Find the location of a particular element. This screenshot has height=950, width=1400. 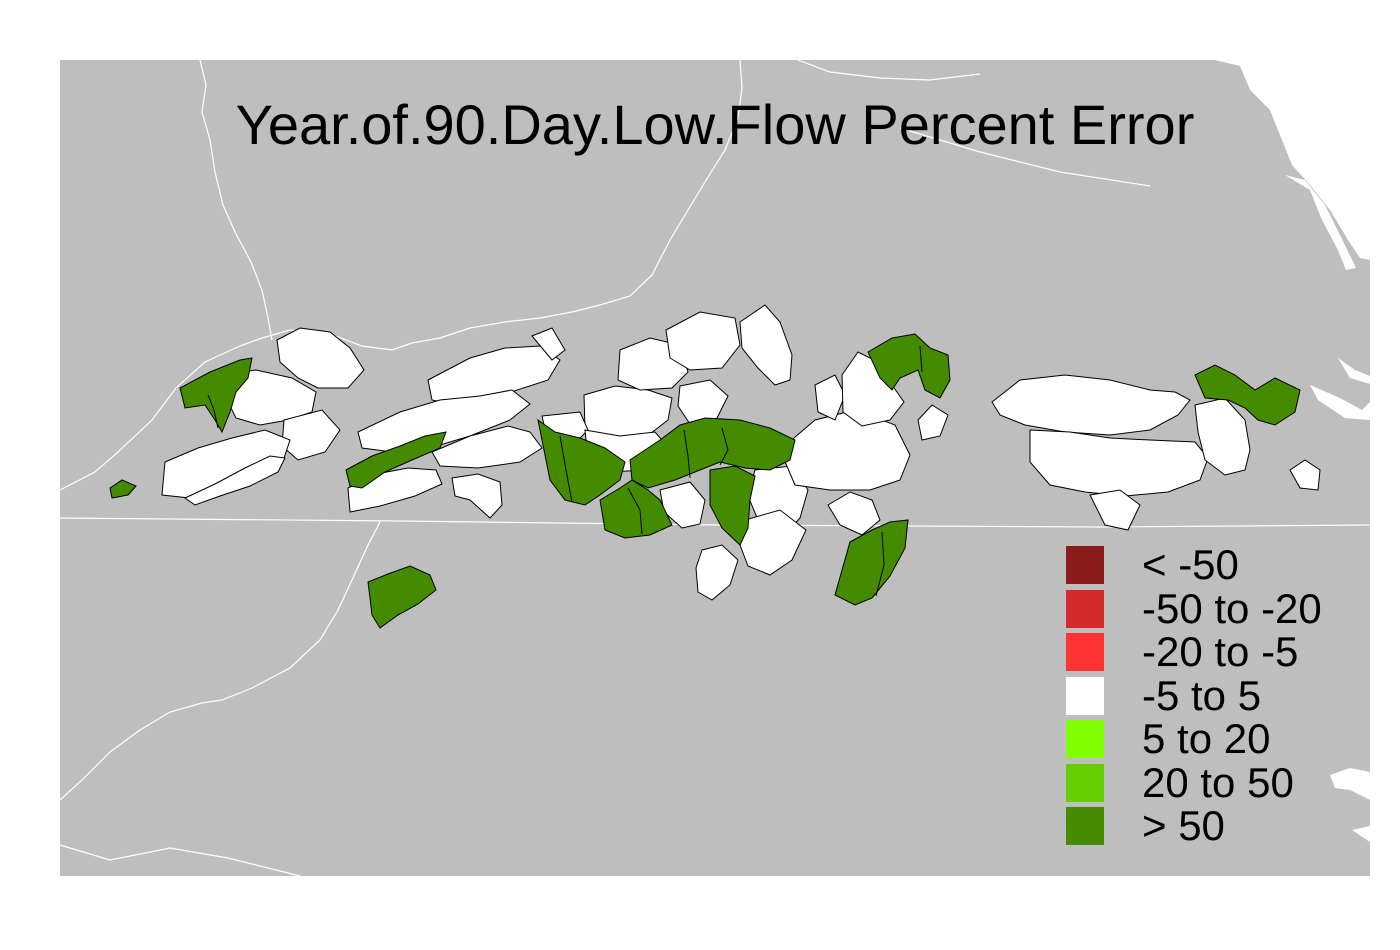

legend-label: -5 to 5 is located at coordinates (1202, 695).